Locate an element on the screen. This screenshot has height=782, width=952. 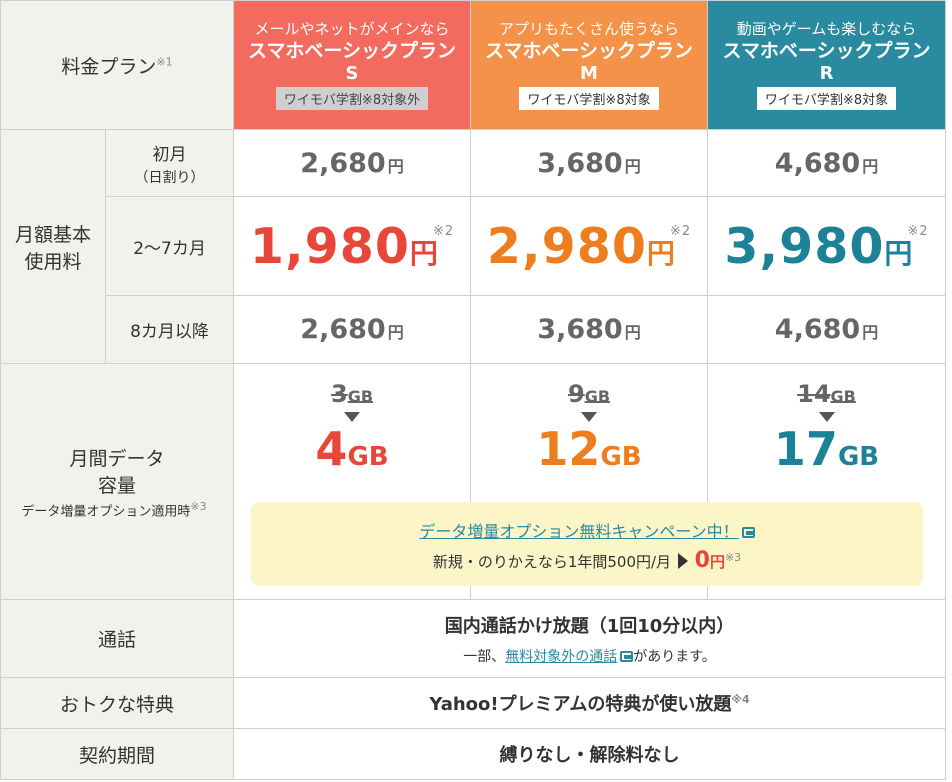
months-2-7-label: 2〜7カ月 is located at coordinates (169, 248).